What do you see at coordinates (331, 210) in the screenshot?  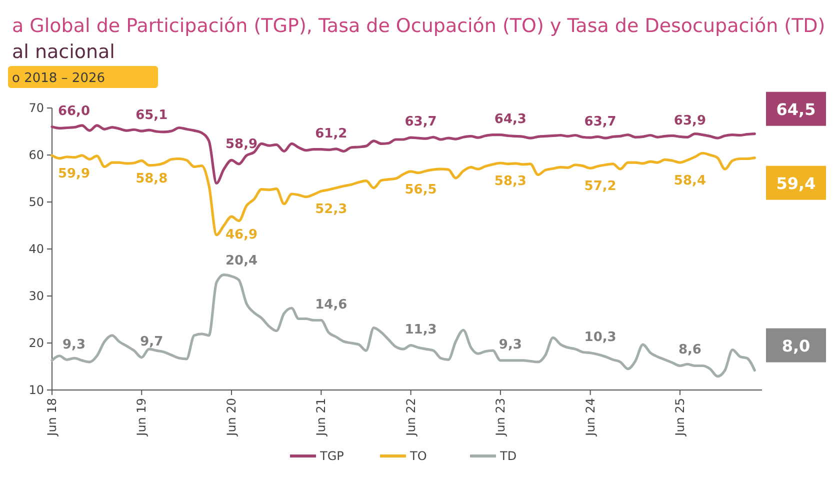 I see `data-label: 52,3` at bounding box center [331, 210].